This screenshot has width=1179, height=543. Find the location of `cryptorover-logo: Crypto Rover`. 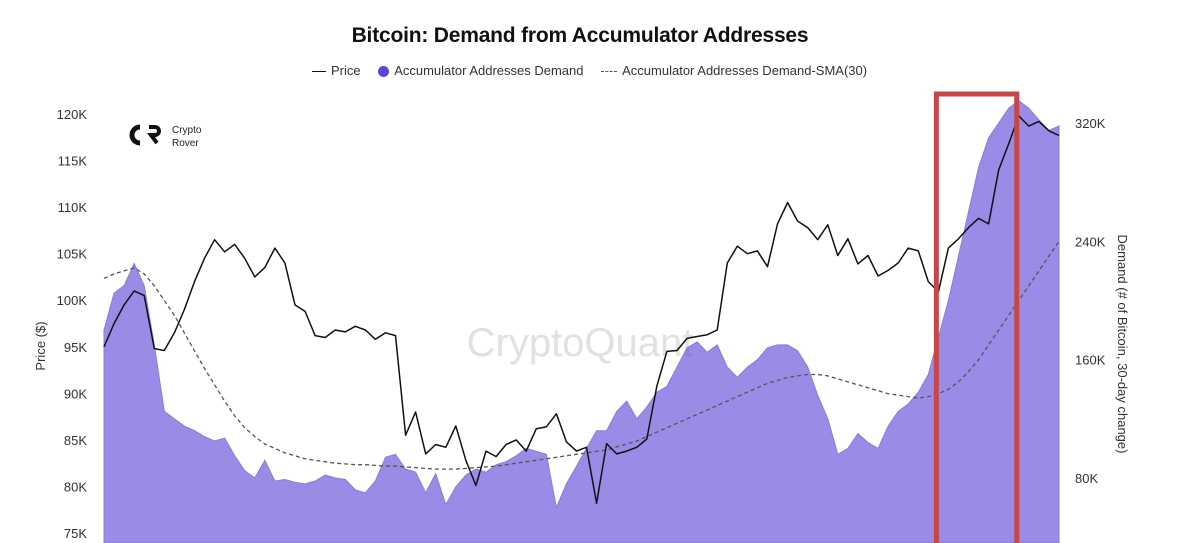

cryptorover-logo: Crypto Rover is located at coordinates (165, 136).